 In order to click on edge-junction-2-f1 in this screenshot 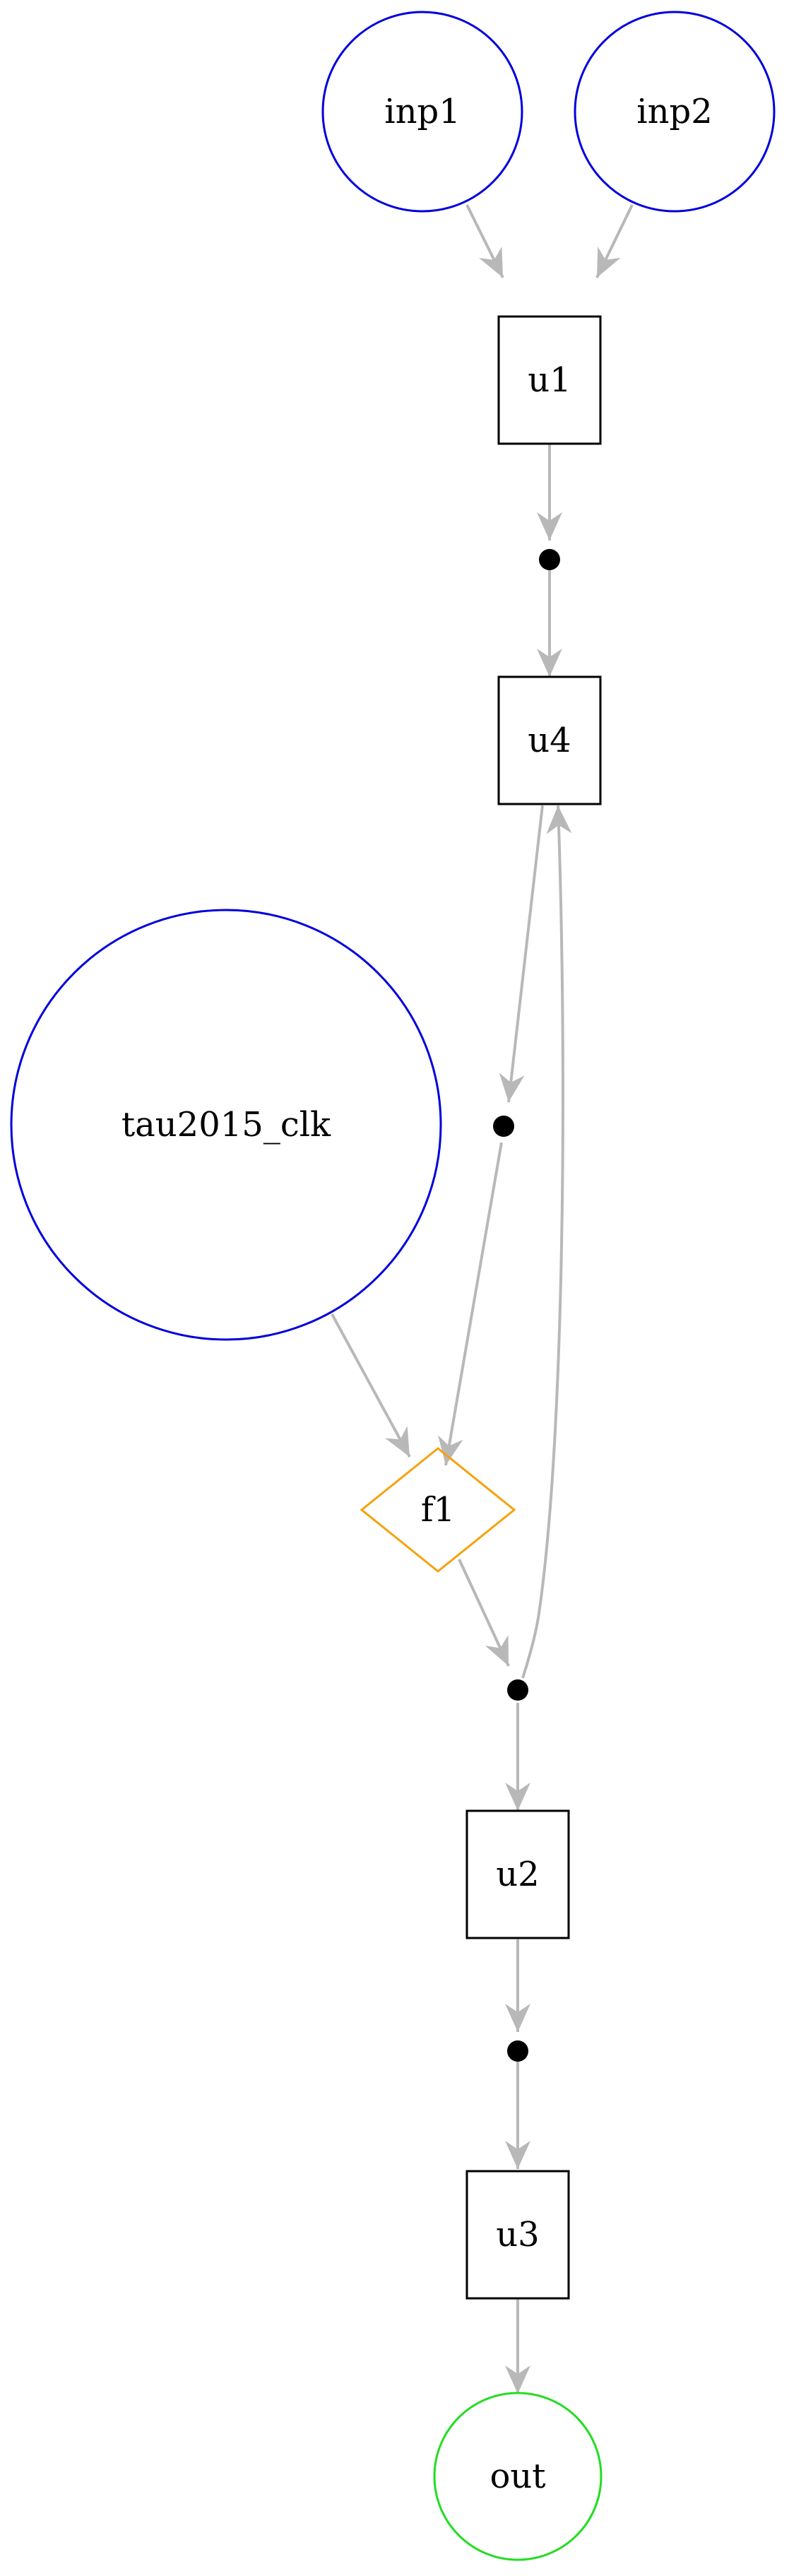, I will do `click(470, 1304)`.